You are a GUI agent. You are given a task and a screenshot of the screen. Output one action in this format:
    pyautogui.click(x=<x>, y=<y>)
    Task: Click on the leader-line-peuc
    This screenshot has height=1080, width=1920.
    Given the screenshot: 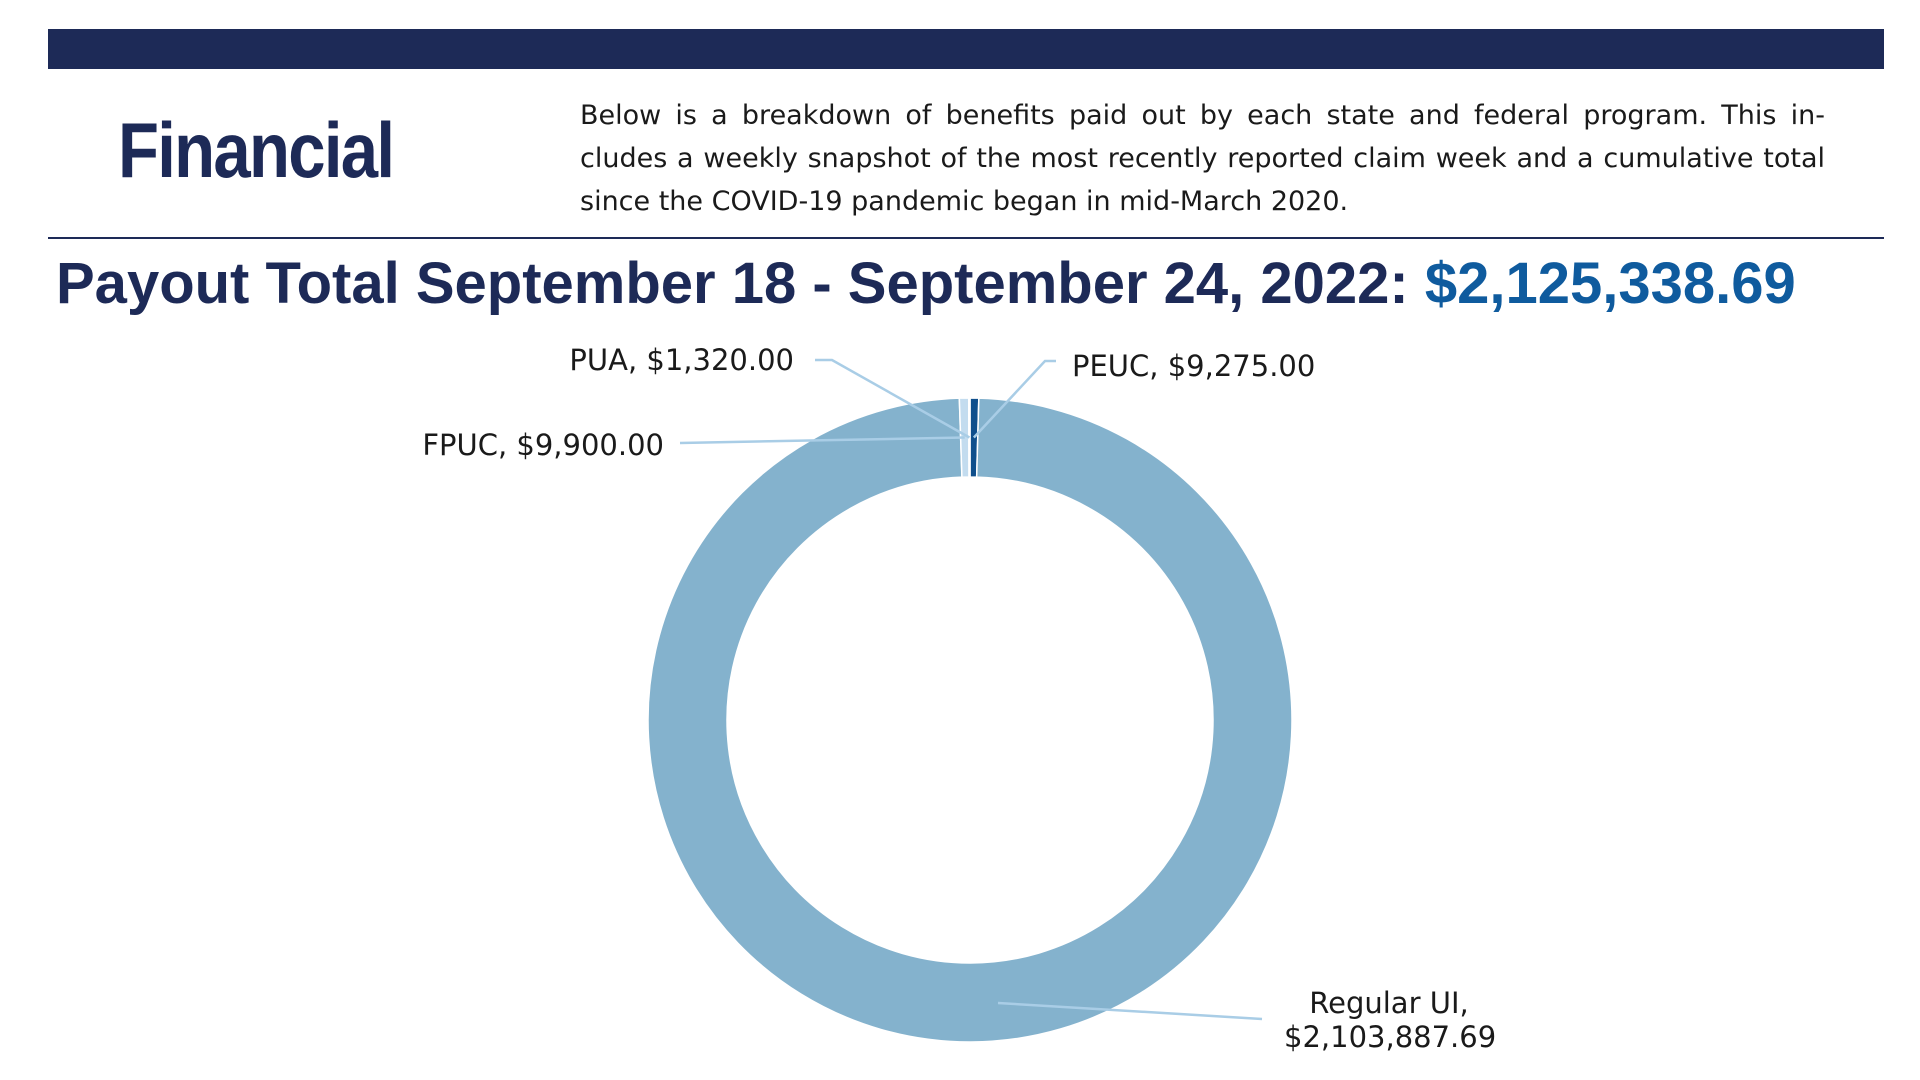 What is the action you would take?
    pyautogui.click(x=1014, y=399)
    